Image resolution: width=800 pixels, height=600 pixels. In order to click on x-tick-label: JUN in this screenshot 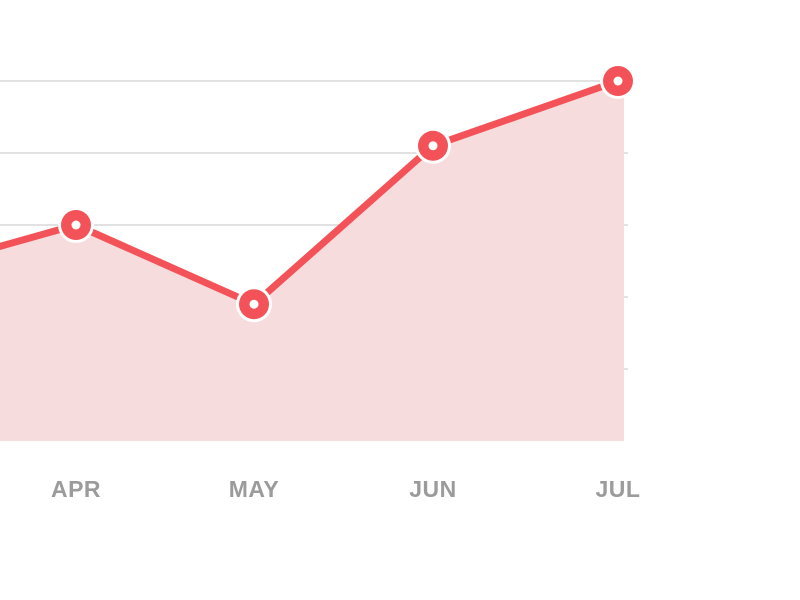, I will do `click(433, 489)`.